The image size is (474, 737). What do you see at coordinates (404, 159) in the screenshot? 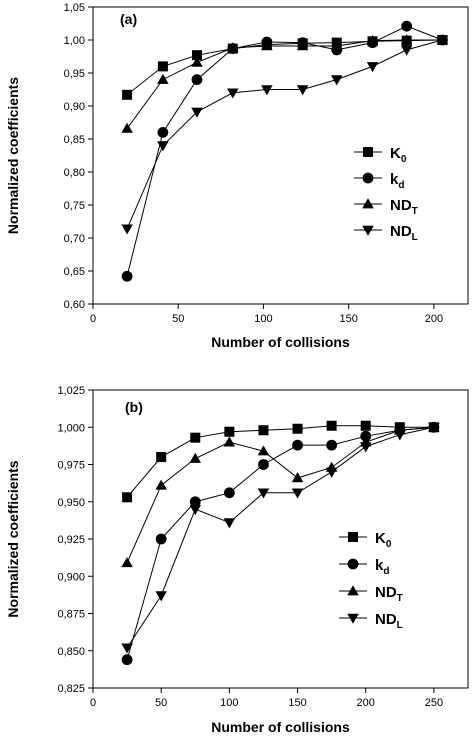
I see `legend-label-subscript: 0` at bounding box center [404, 159].